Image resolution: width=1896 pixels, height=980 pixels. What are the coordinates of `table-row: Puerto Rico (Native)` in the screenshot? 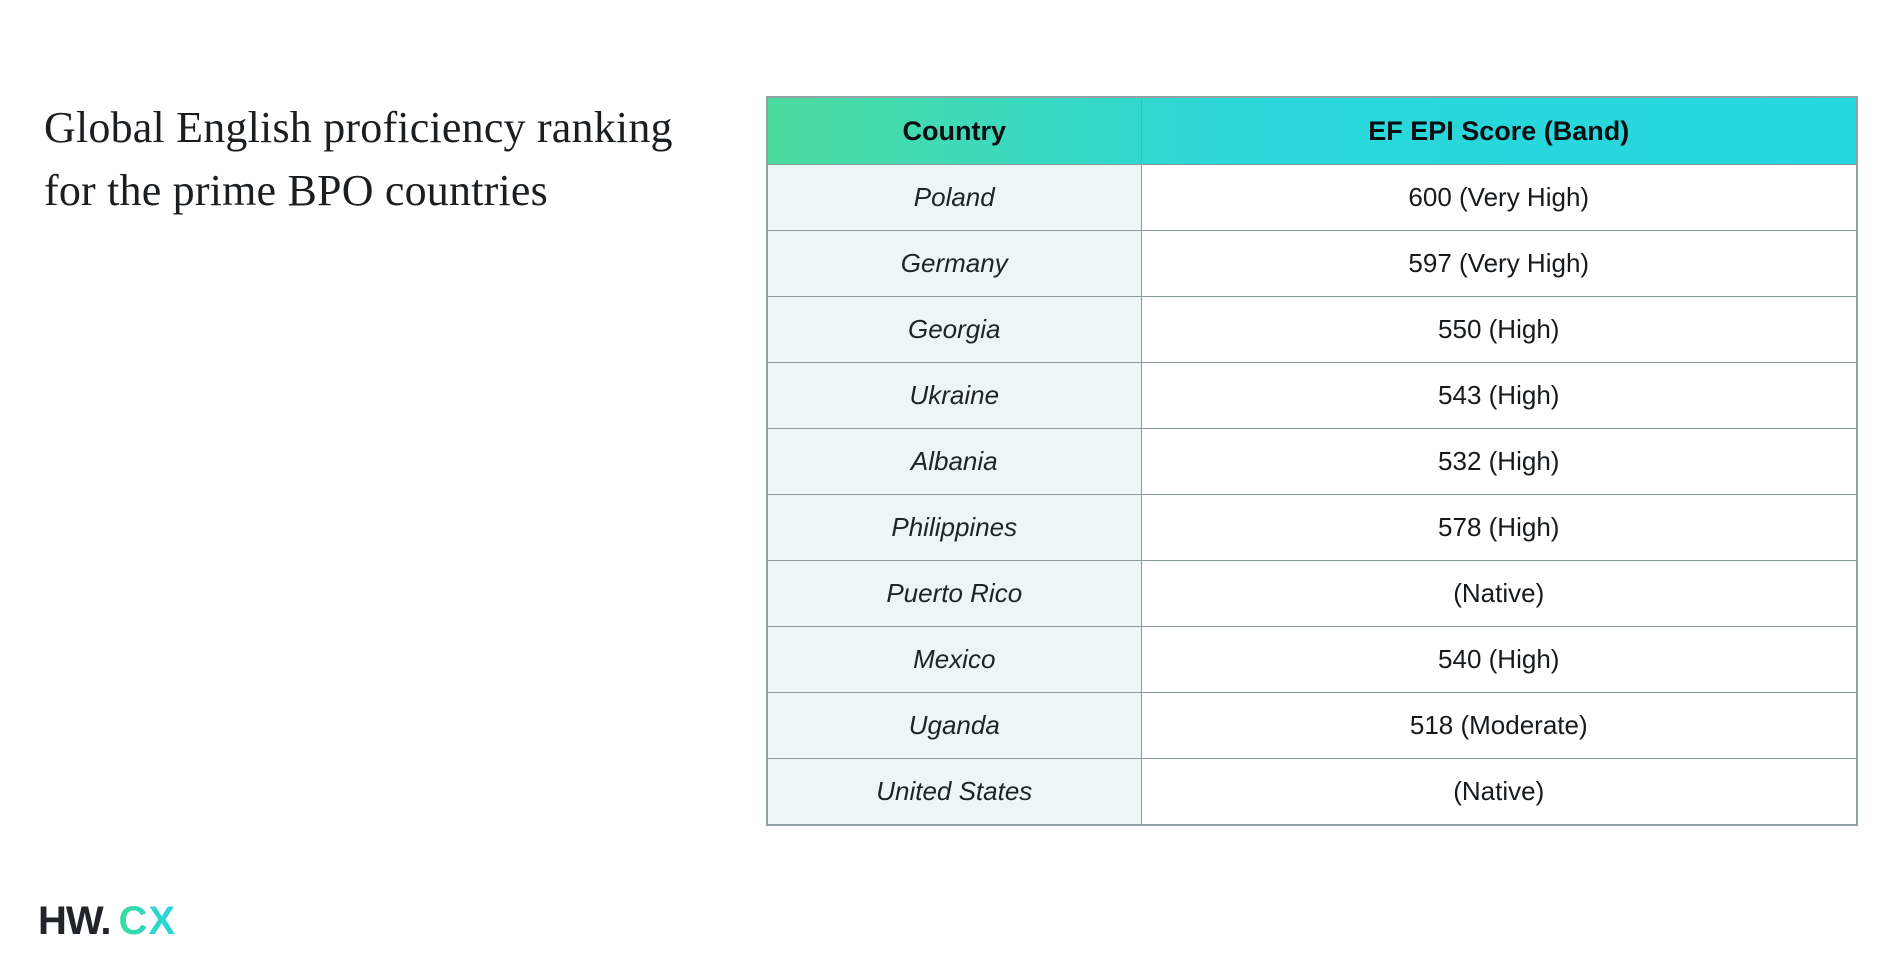 It's located at (1312, 593).